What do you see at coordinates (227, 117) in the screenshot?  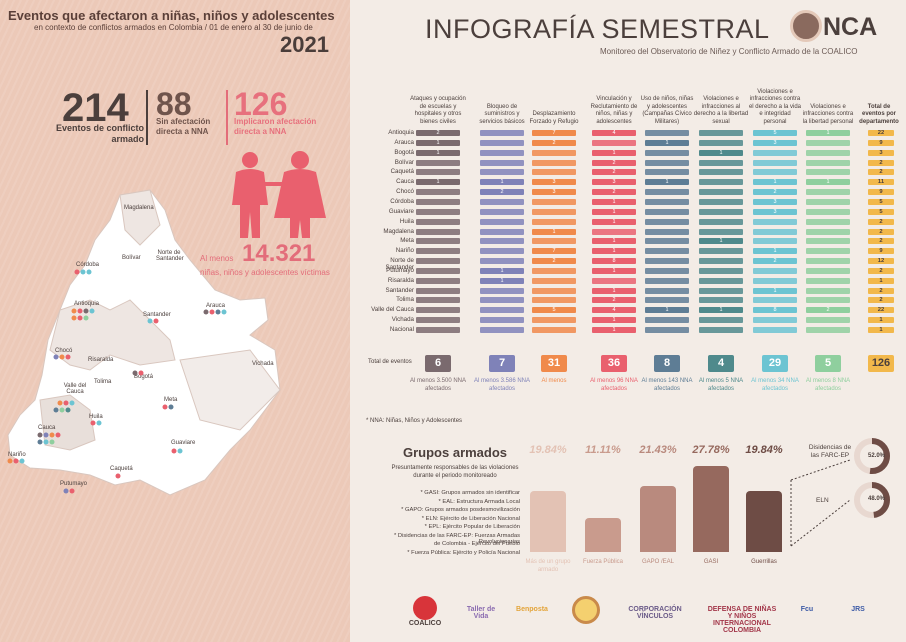 I see `divider` at bounding box center [227, 117].